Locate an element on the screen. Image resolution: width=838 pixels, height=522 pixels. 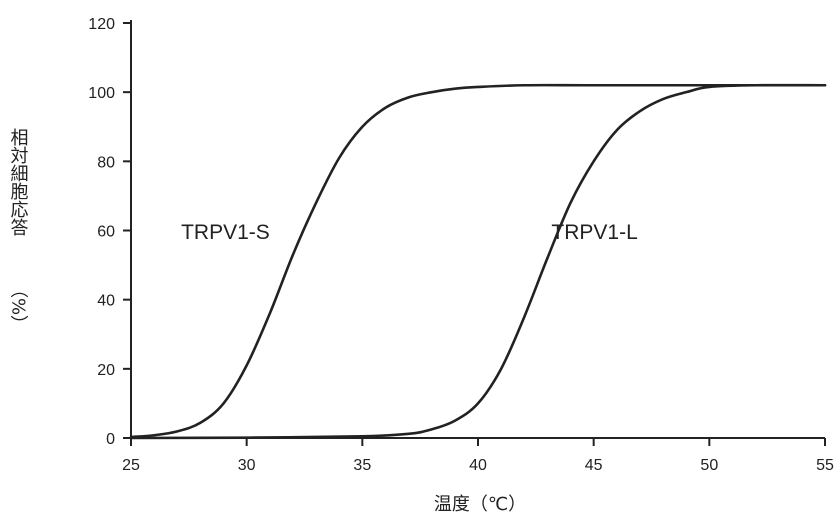
x-tick-label: 25 is located at coordinates (131, 465).